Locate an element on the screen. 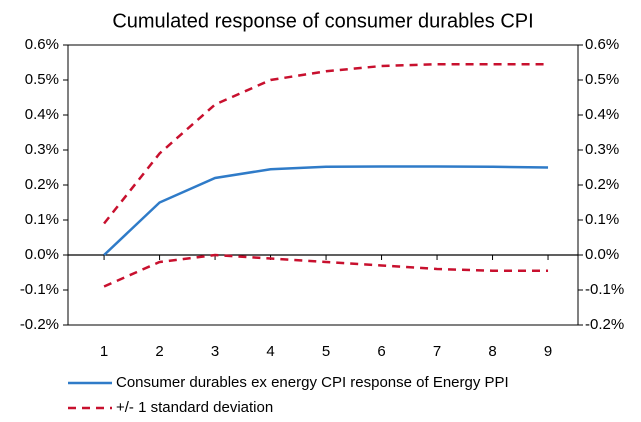 The width and height of the screenshot is (641, 422). y2-tick-label: 0.4% is located at coordinates (602, 114).